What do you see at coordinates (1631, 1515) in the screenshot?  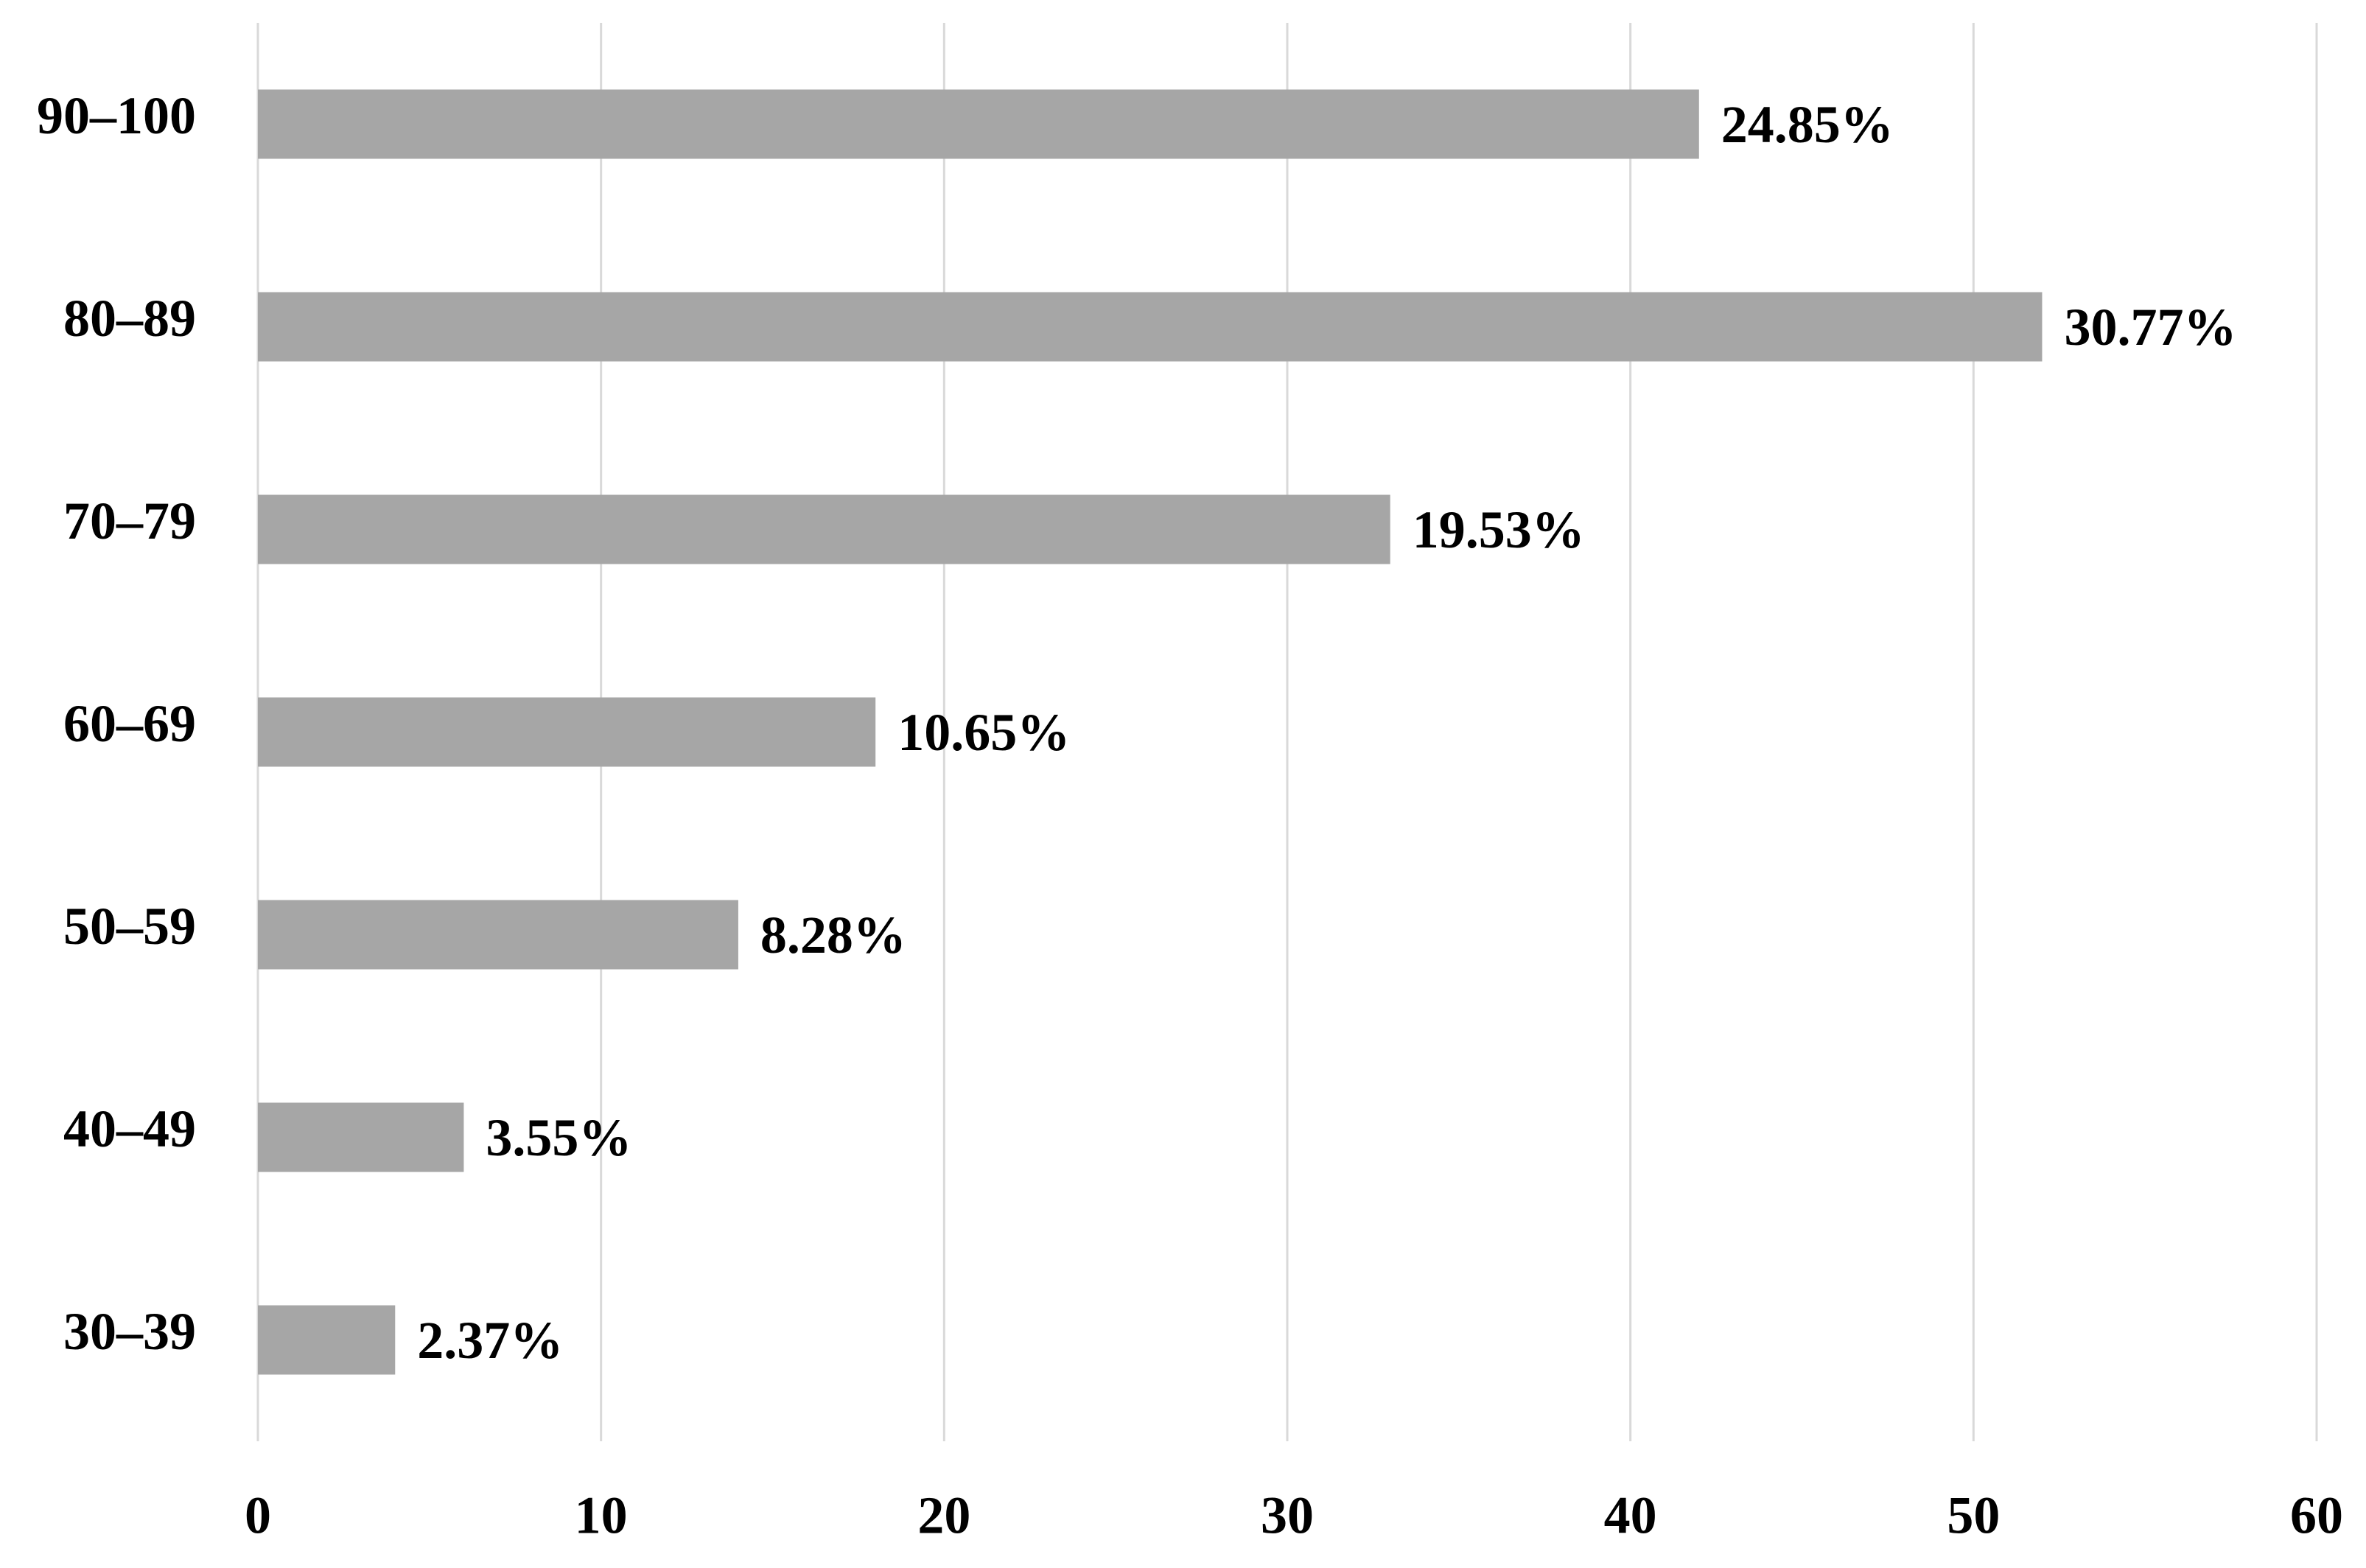 I see `x-tick-label: 40` at bounding box center [1631, 1515].